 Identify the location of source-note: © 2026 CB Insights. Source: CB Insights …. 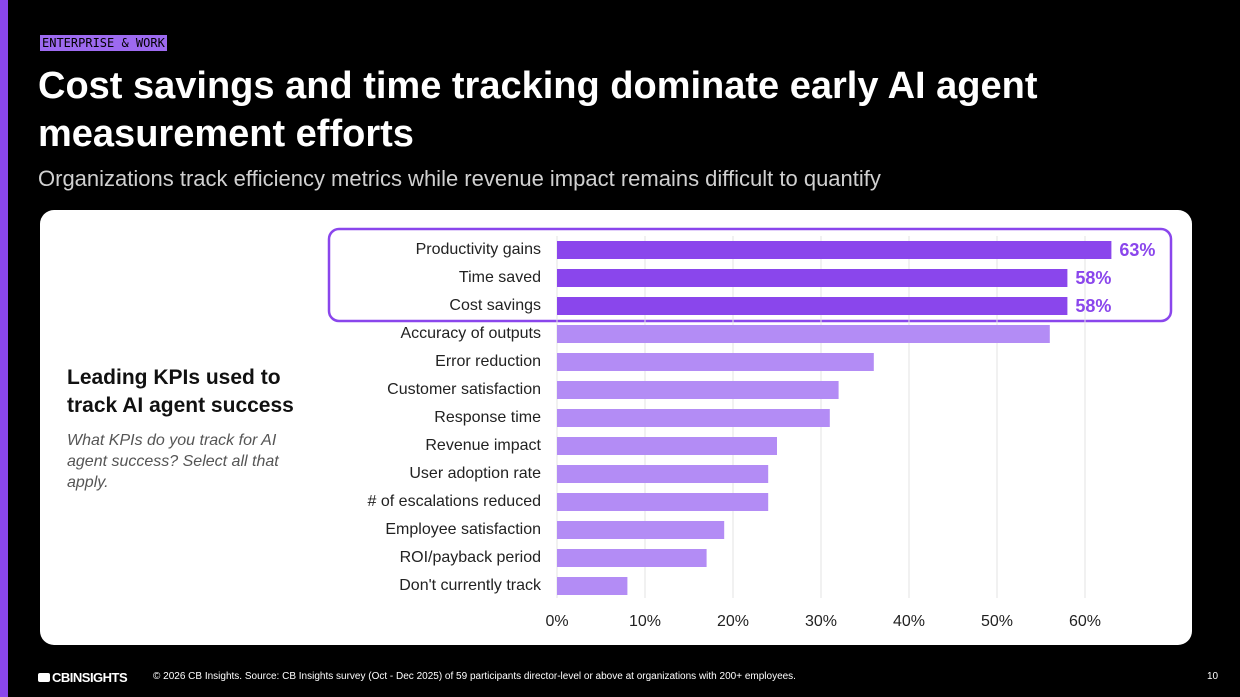
(474, 676).